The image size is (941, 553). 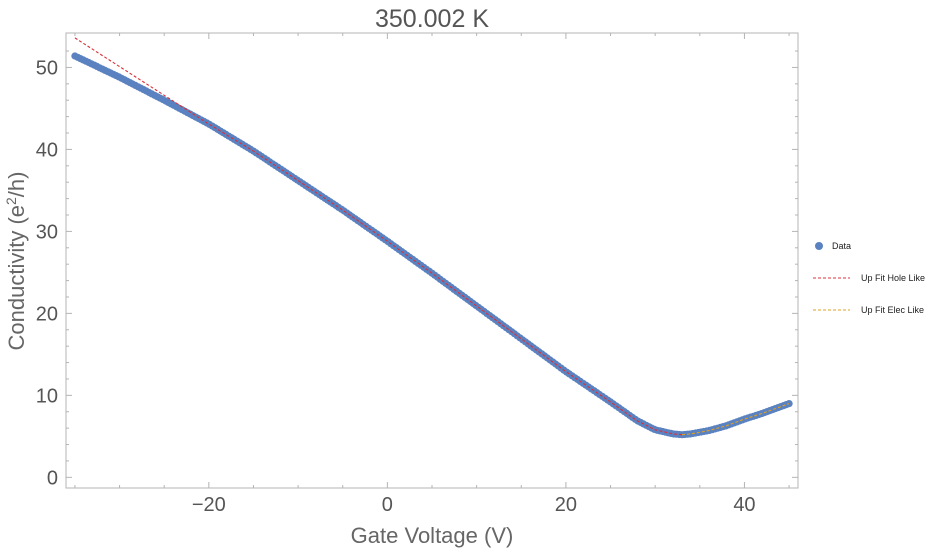 I want to click on y-axis-label-main: Conductivity (e, so click(x=16, y=278).